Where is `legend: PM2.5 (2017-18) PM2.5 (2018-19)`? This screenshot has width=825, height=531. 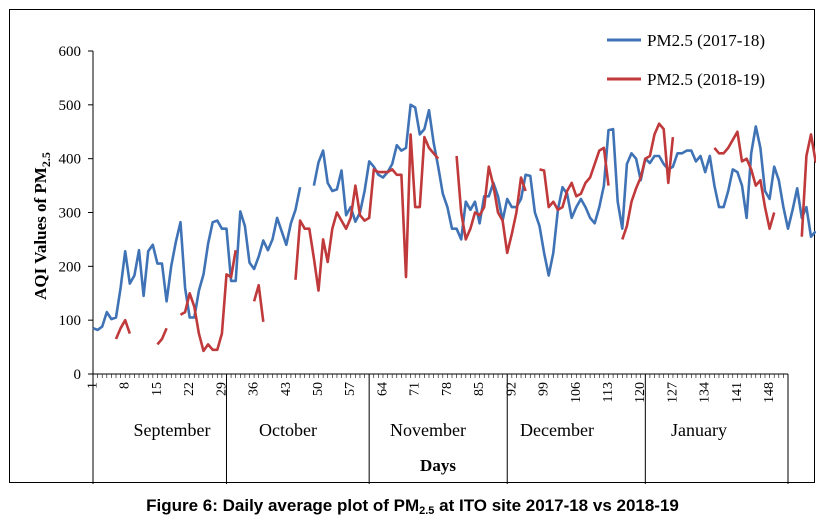
legend: PM2.5 (2017-18) PM2.5 (2018-19) is located at coordinates (686, 60).